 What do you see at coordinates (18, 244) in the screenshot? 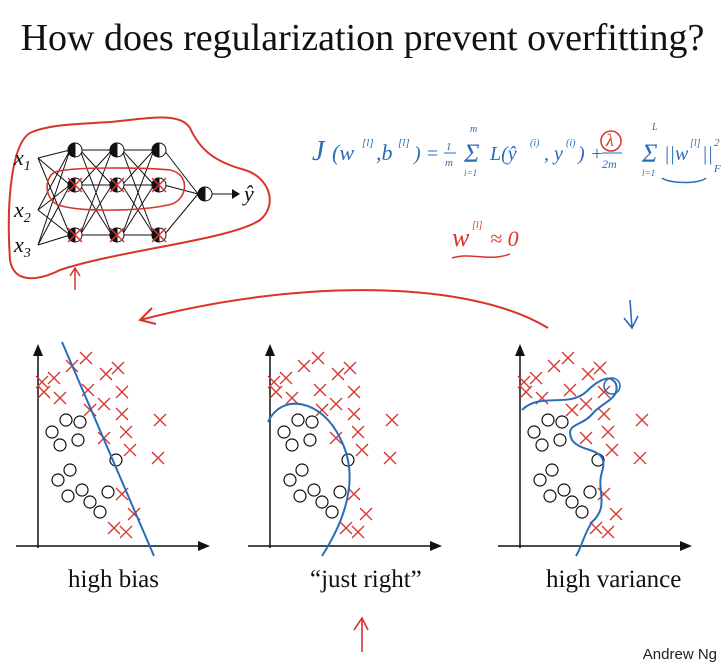
I see `input-x3: x` at bounding box center [18, 244].